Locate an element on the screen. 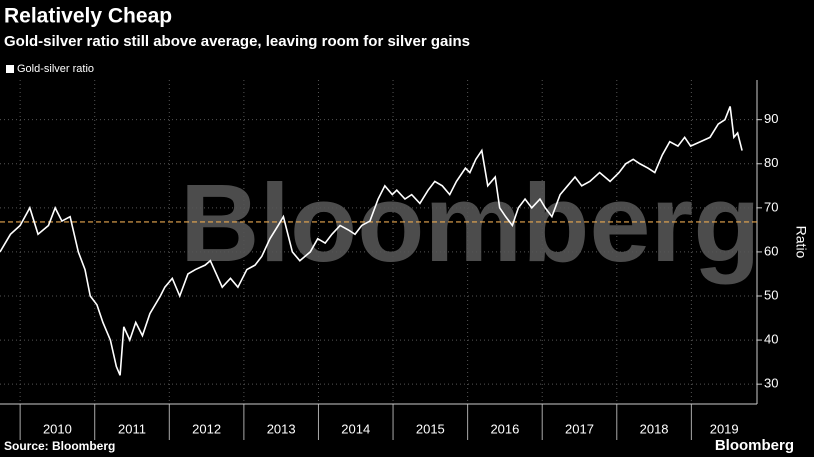 This screenshot has height=457, width=814. y-tick-label: 60 is located at coordinates (771, 250).